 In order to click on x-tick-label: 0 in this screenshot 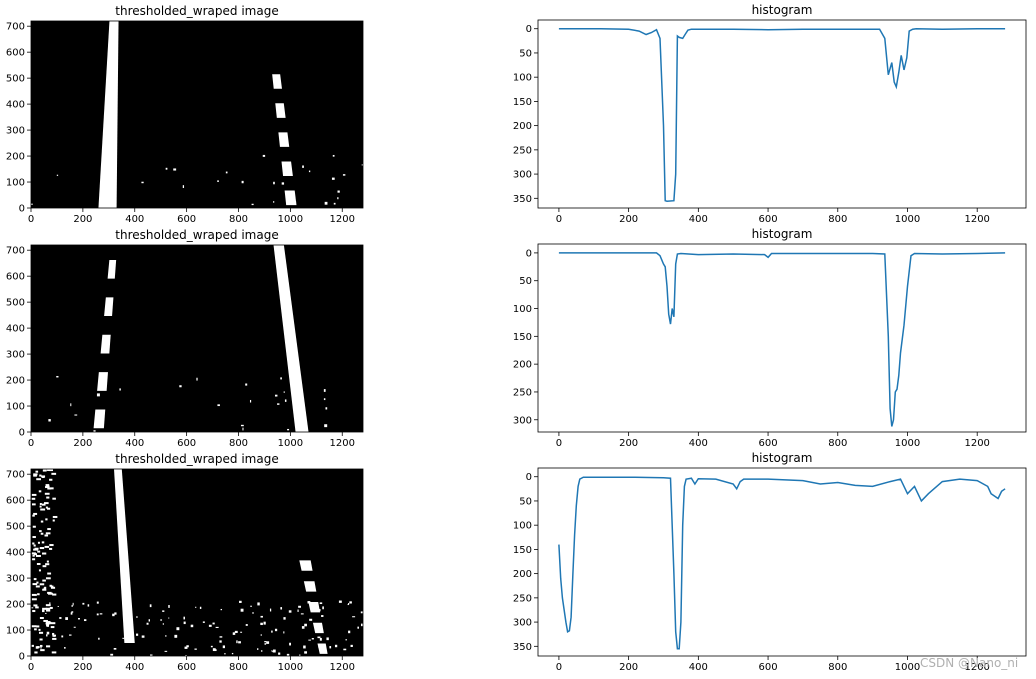, I will do `click(31, 219)`.